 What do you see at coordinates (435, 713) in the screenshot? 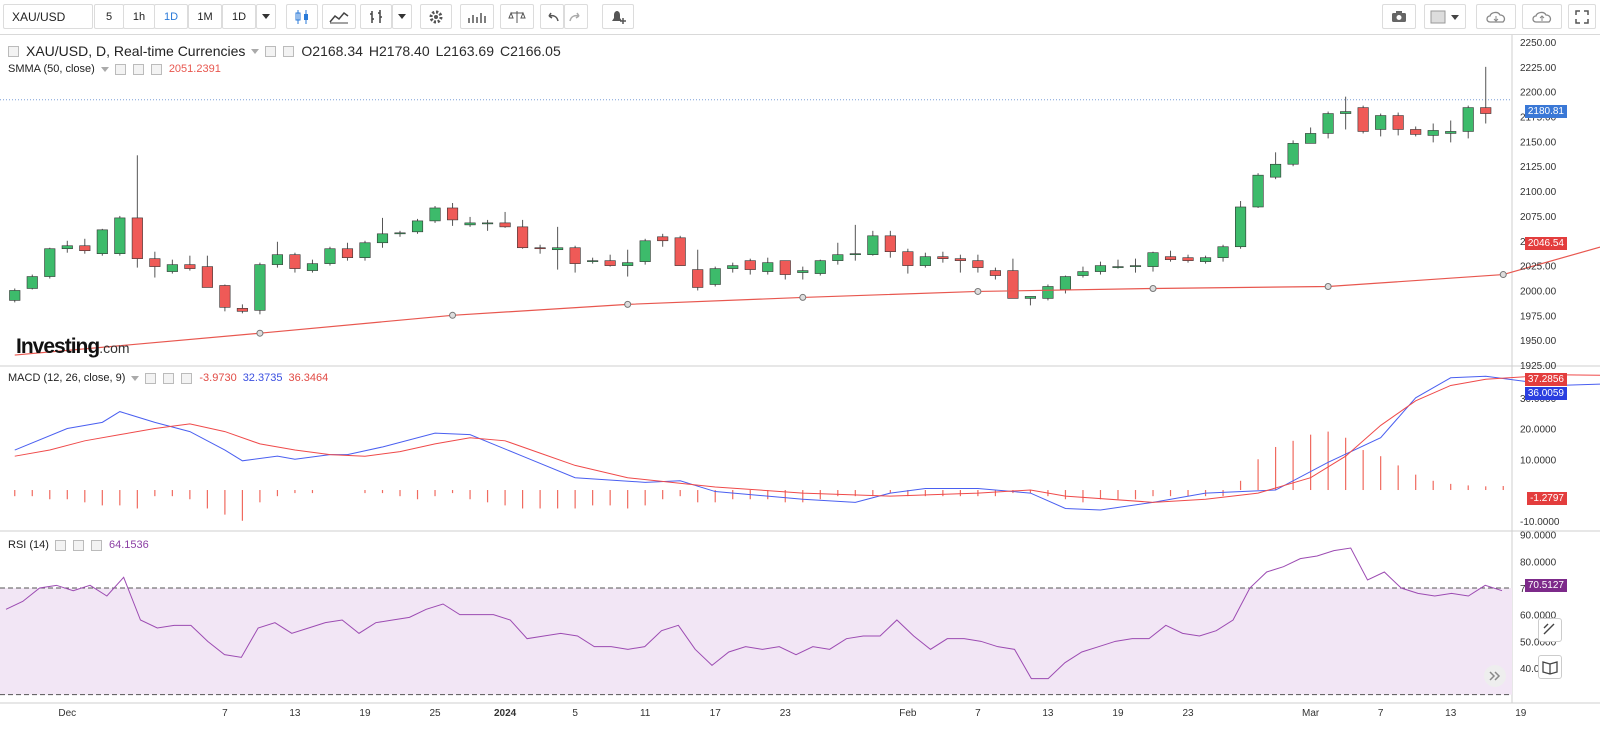
I see `time-tick-label: 25` at bounding box center [435, 713].